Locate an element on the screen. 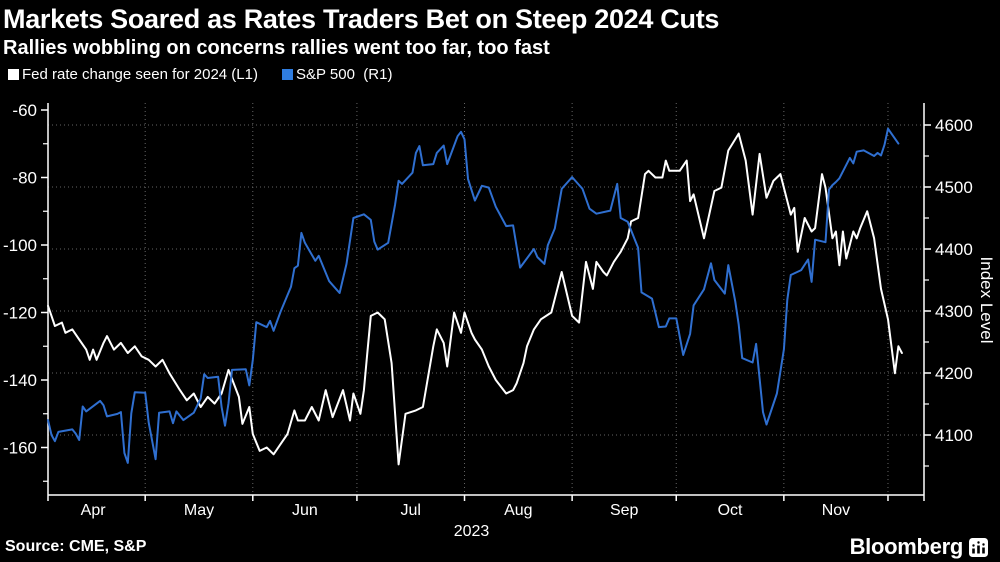 This screenshot has height=562, width=1000. bloomberg-wordmark: Bloomberg is located at coordinates (906, 546).